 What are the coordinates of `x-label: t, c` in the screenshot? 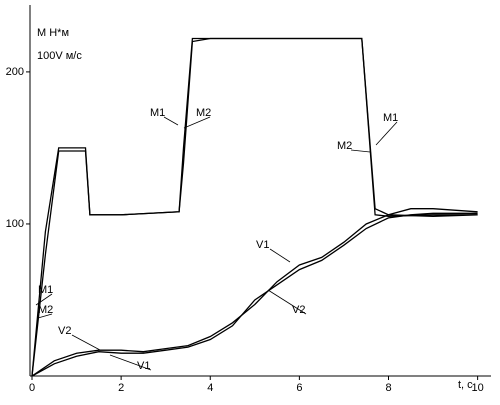 It's located at (465, 385).